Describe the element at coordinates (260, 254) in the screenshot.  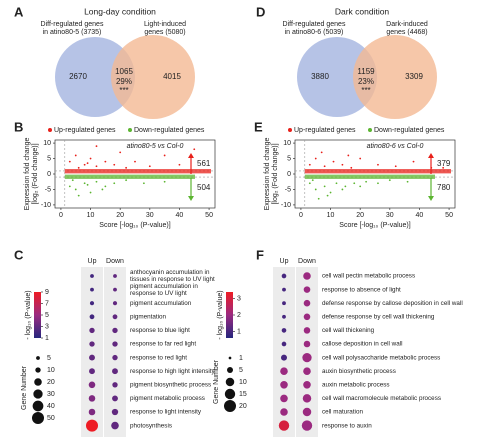
I see `panel-label: F` at that location.